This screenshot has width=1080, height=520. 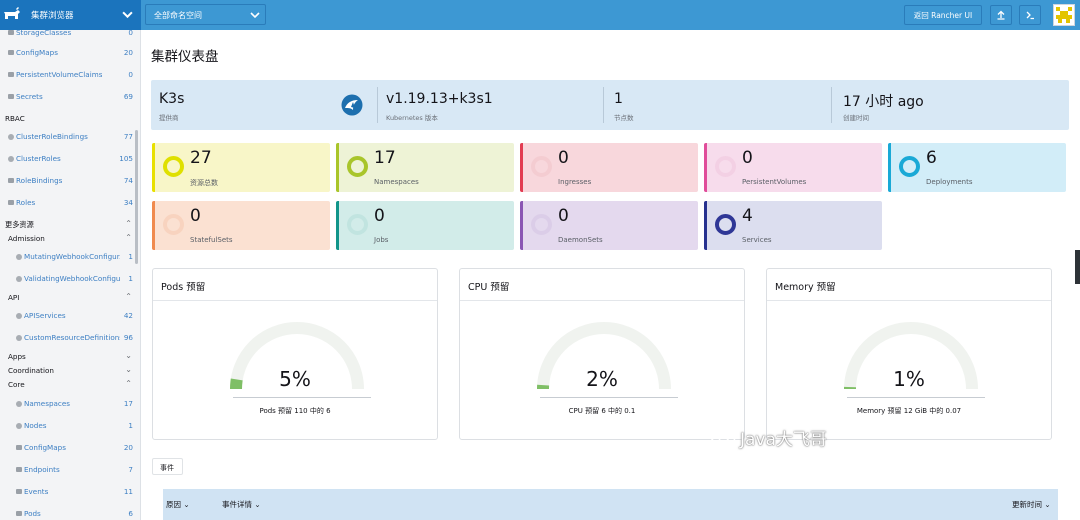 I want to click on watermark-text: Java大飞哥, so click(x=783, y=440).